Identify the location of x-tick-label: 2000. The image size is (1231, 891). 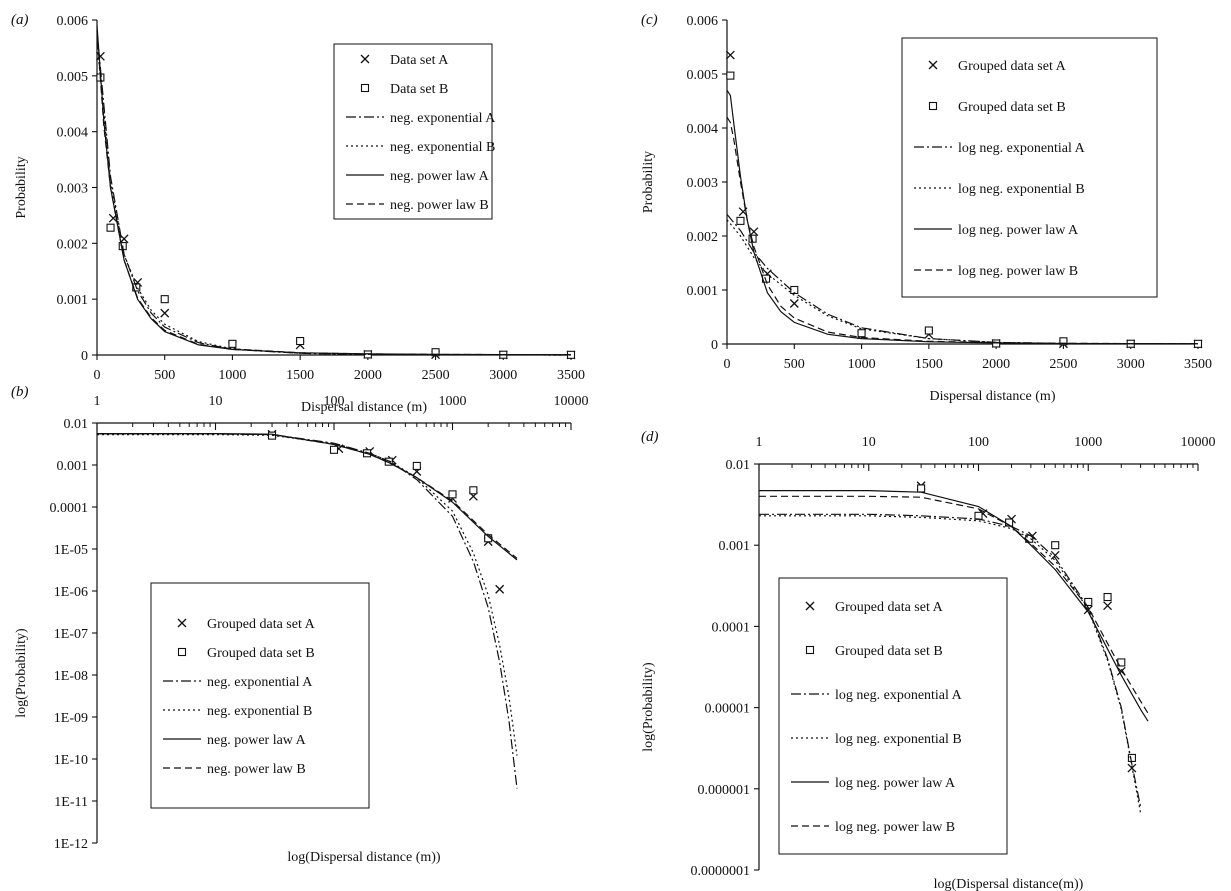
(996, 364).